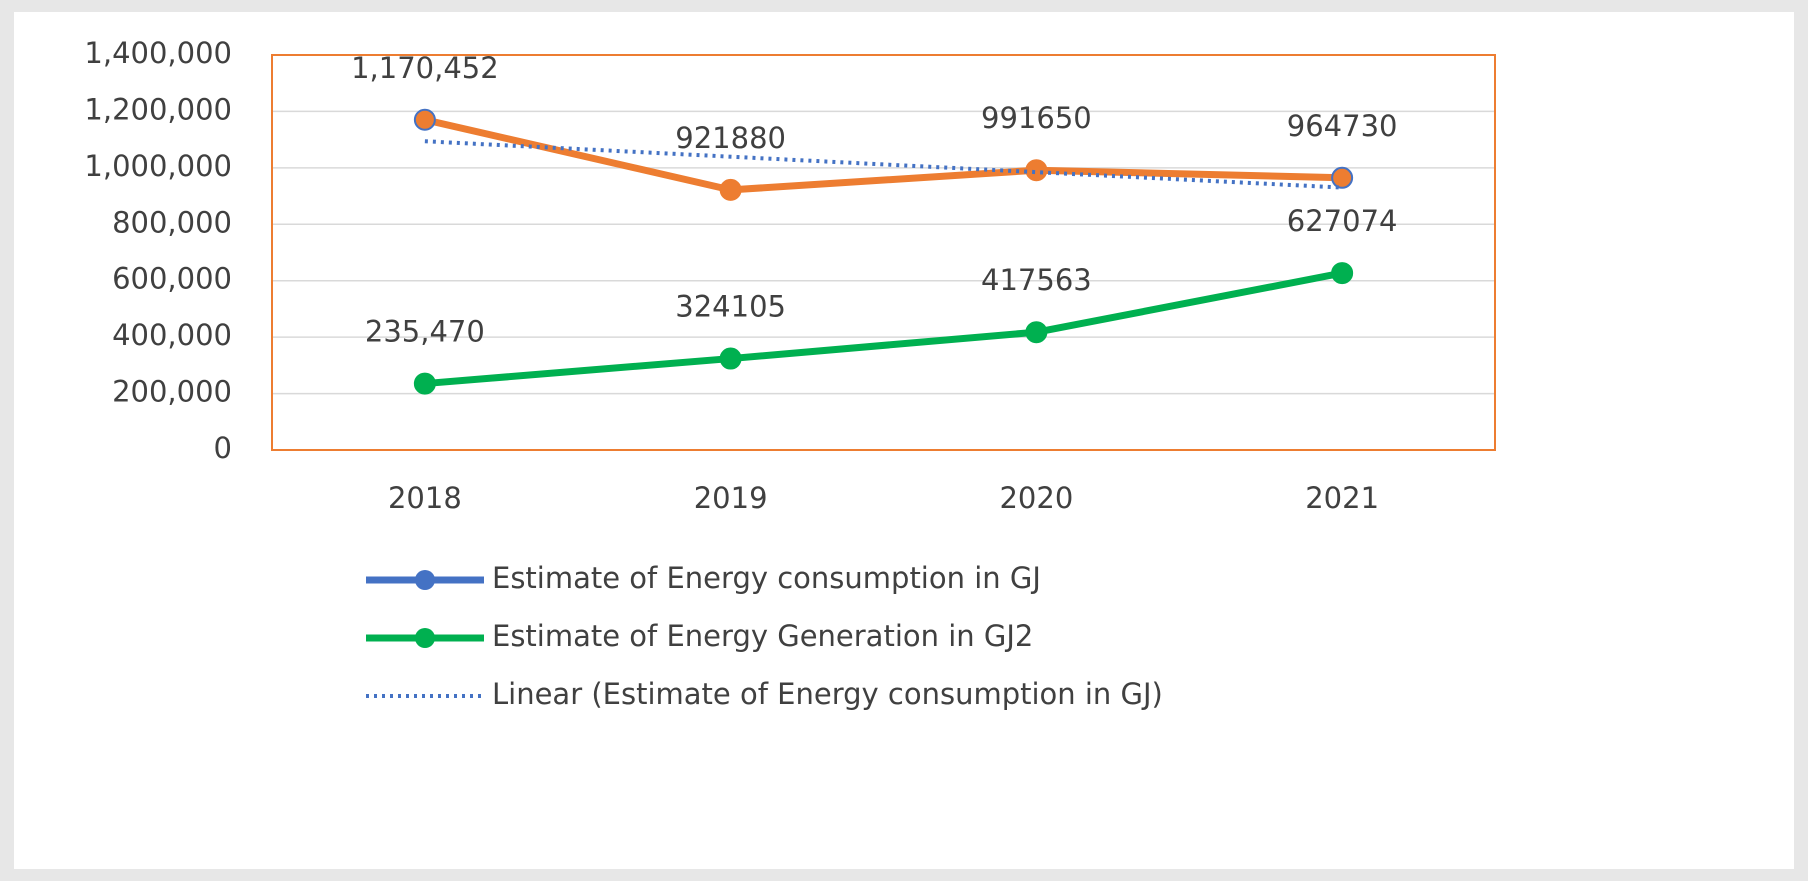 The width and height of the screenshot is (1808, 881). I want to click on data-label: 324105, so click(730, 307).